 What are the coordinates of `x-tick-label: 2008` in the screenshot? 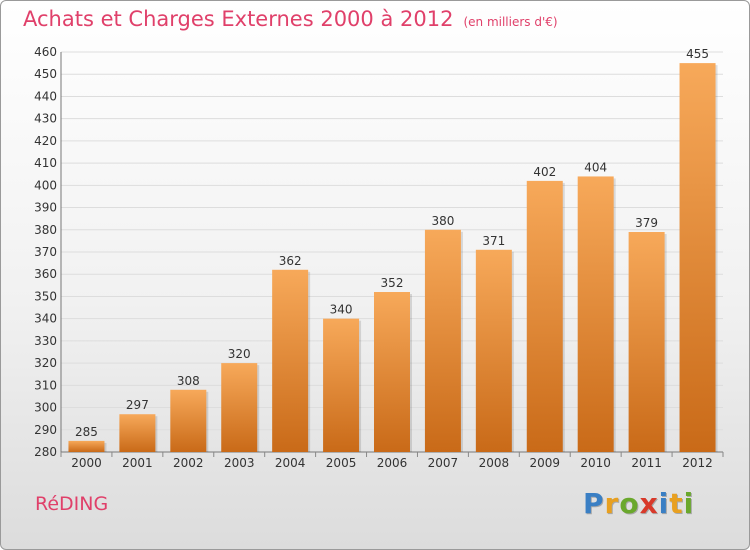 It's located at (494, 463).